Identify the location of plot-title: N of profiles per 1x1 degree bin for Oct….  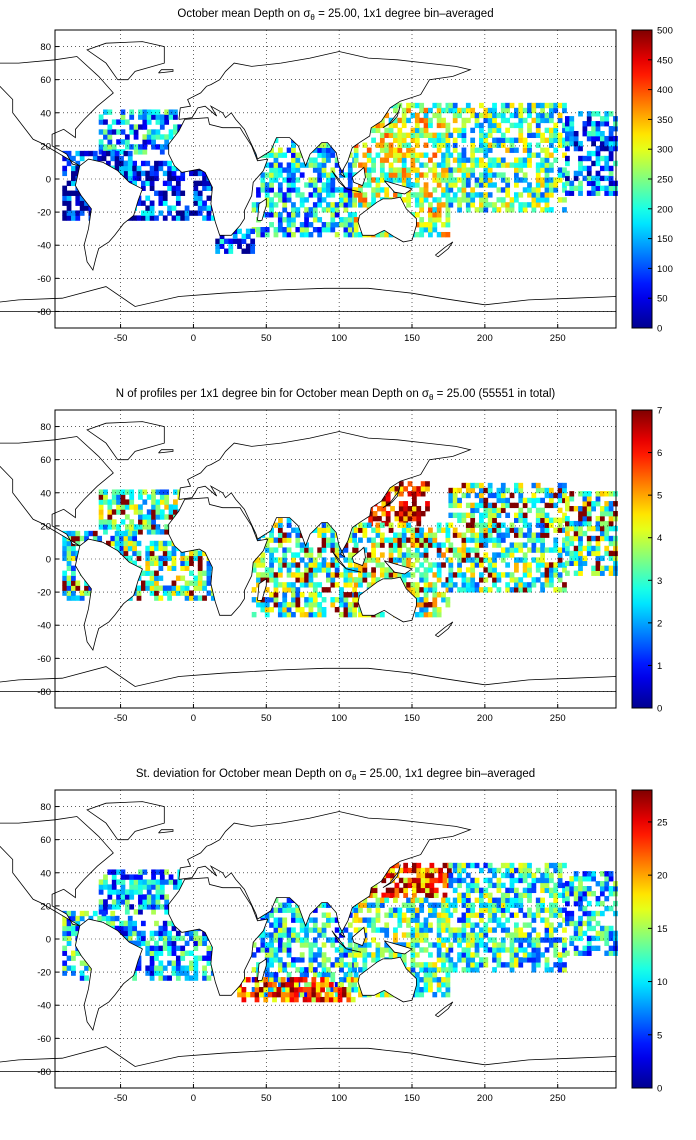
(336, 395).